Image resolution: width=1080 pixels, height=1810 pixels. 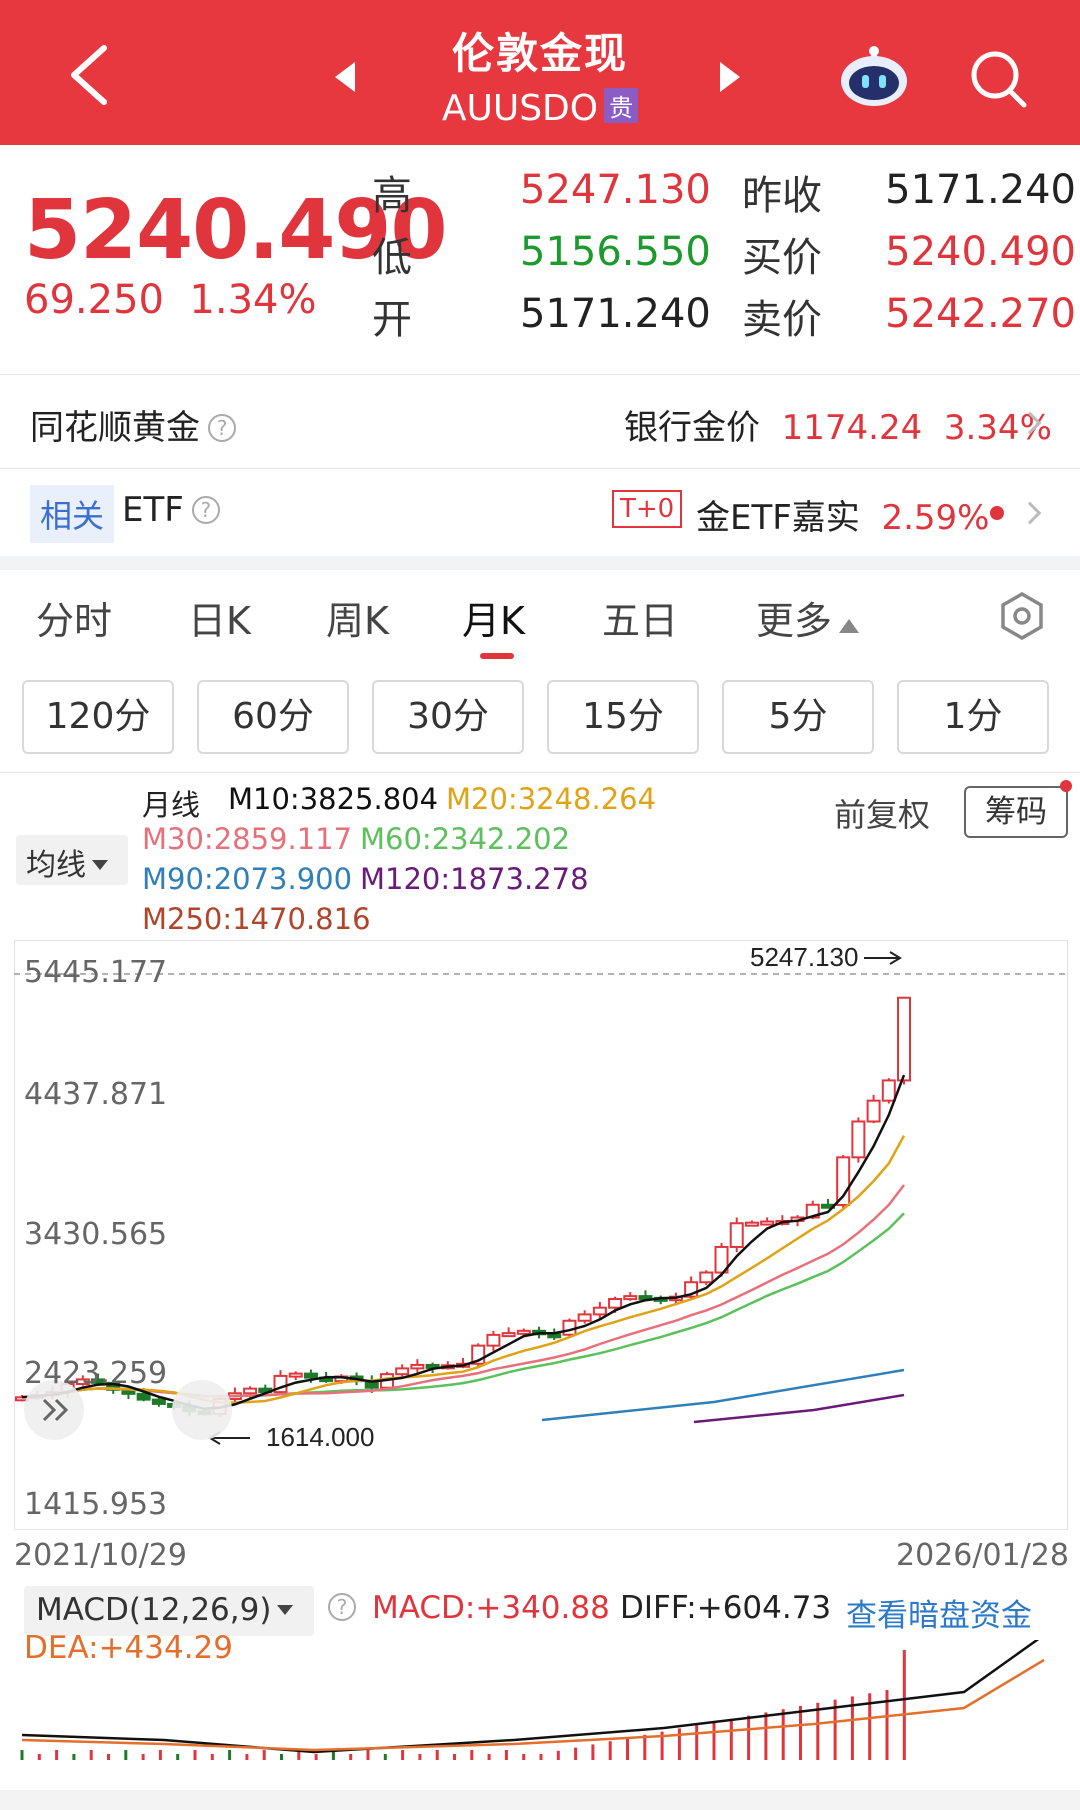 What do you see at coordinates (491, 1608) in the screenshot?
I see `macd-value: MACD:+340.88` at bounding box center [491, 1608].